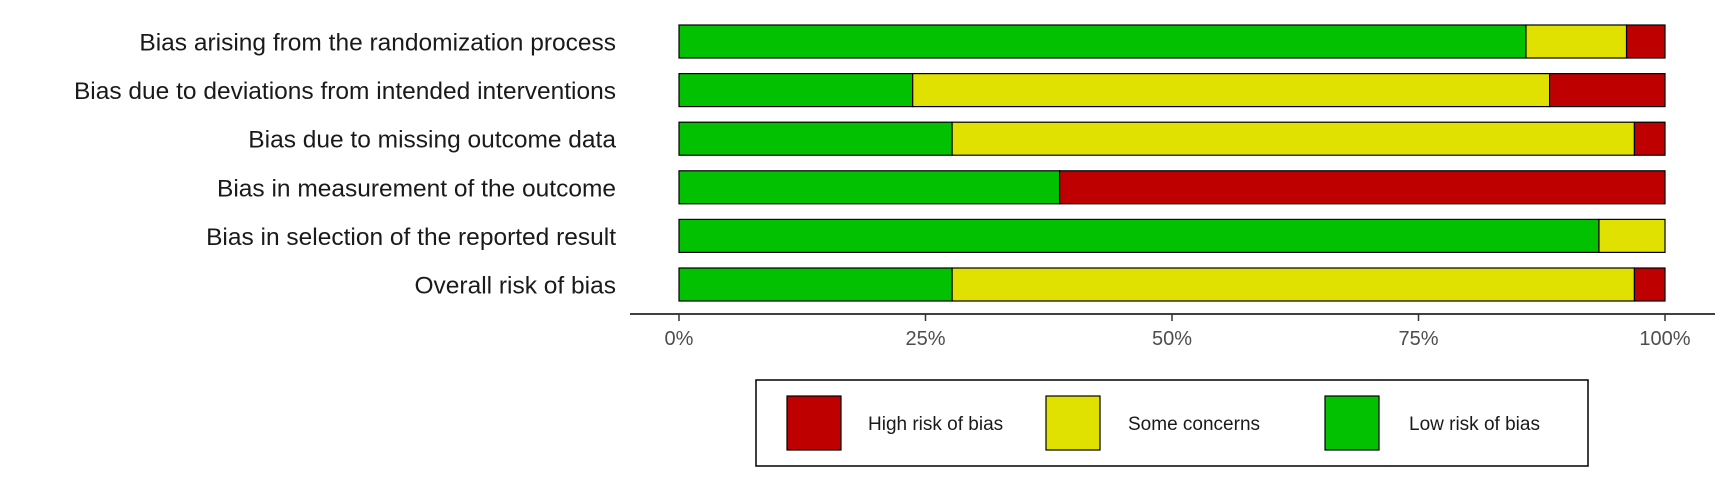  What do you see at coordinates (432, 140) in the screenshot?
I see `category-label: Bias due to missing outcome data` at bounding box center [432, 140].